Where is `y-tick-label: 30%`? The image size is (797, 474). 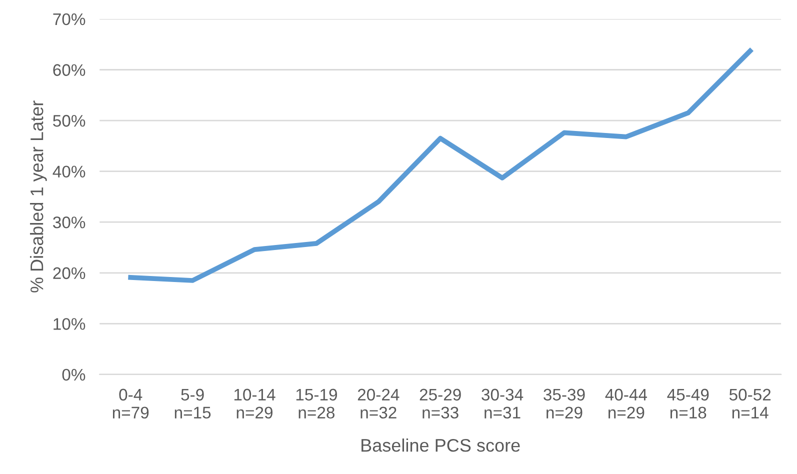 y-tick-label: 30% is located at coordinates (69, 222).